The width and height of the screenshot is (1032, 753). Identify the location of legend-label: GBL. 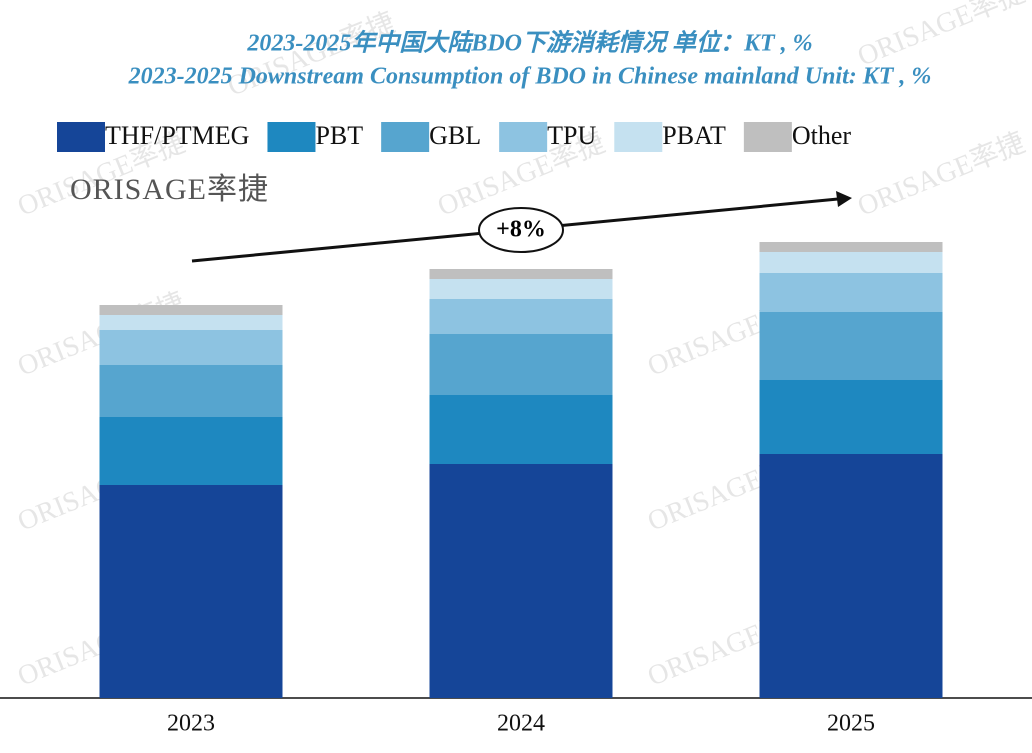
(455, 135).